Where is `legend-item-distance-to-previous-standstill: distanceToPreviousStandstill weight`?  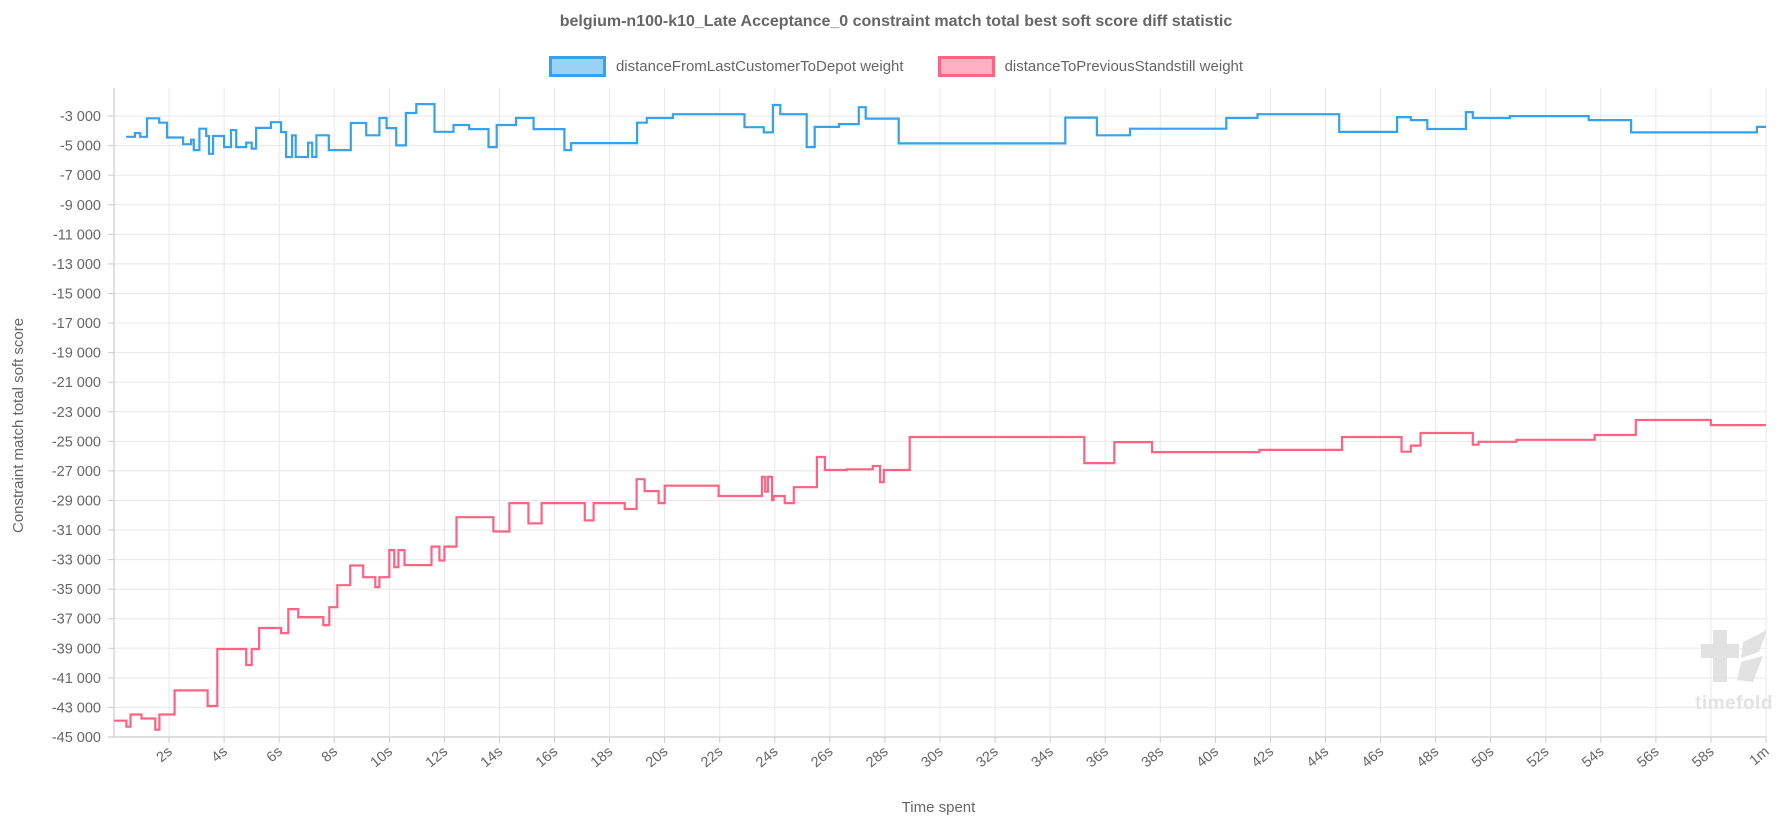
legend-item-distance-to-previous-standstill: distanceToPreviousStandstill weight is located at coordinates (1090, 66).